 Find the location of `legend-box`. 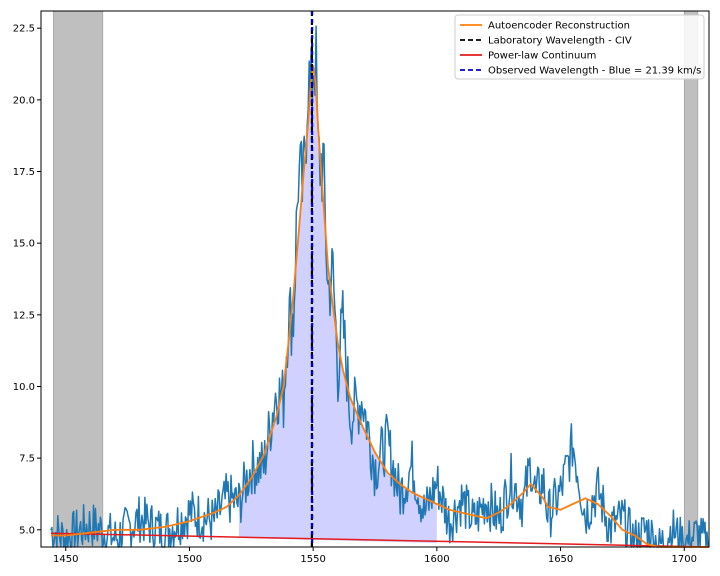

legend-box is located at coordinates (579, 47).